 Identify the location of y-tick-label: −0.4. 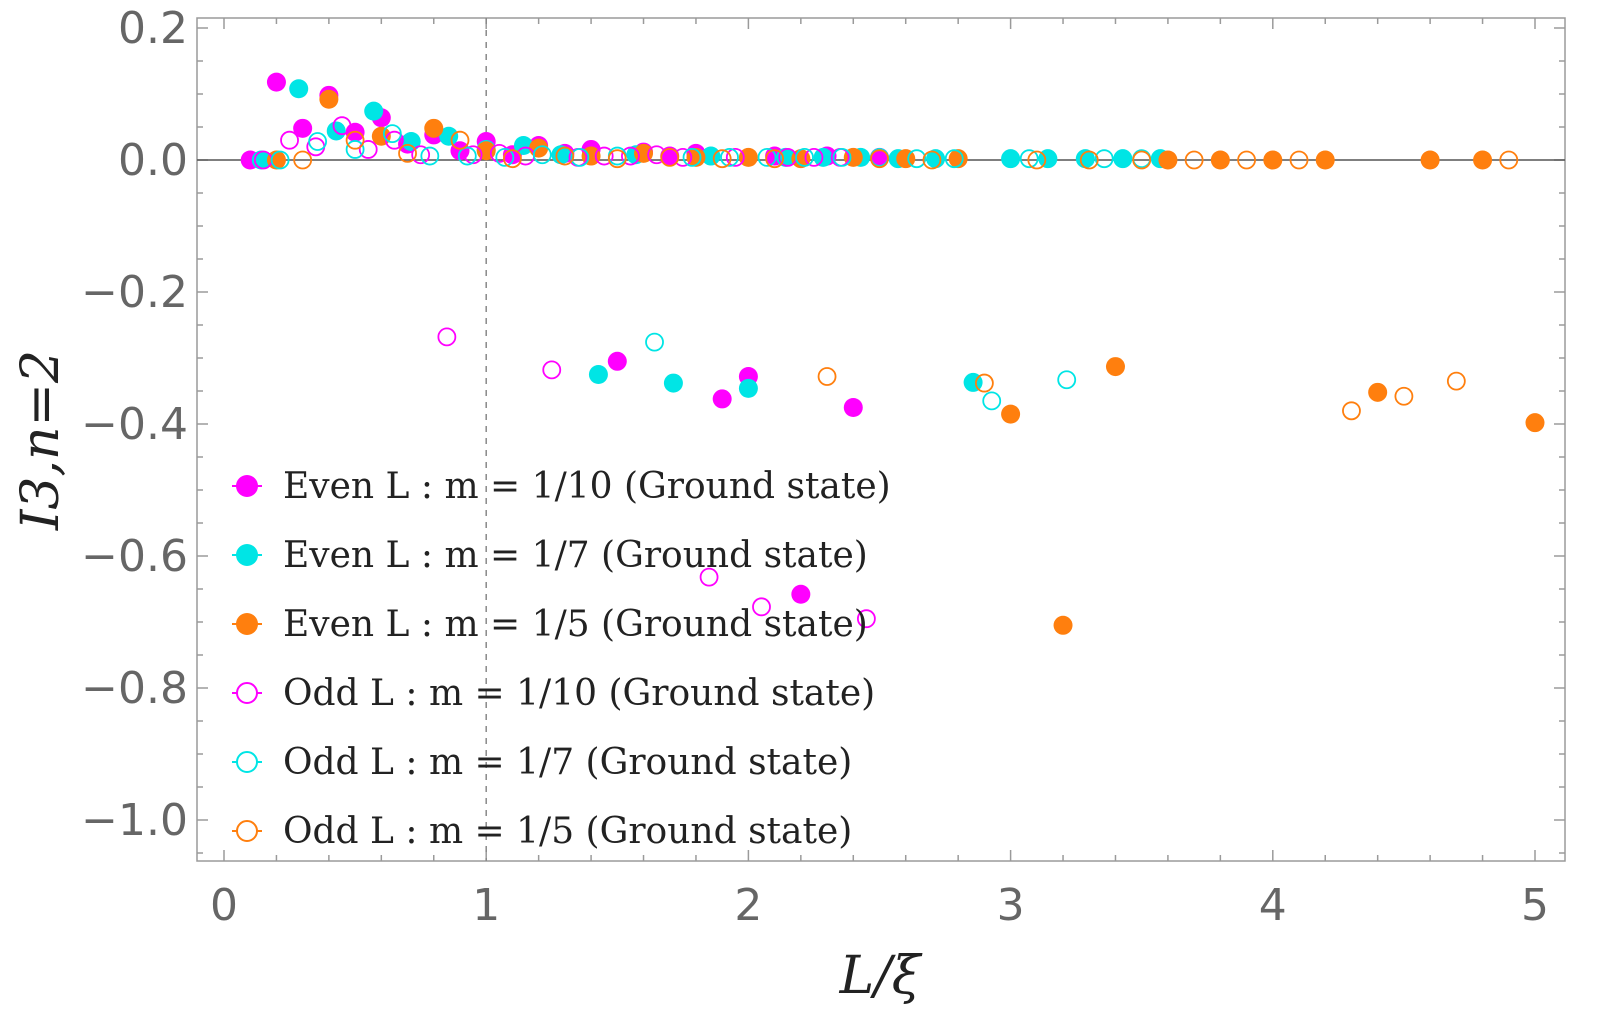
(134, 424).